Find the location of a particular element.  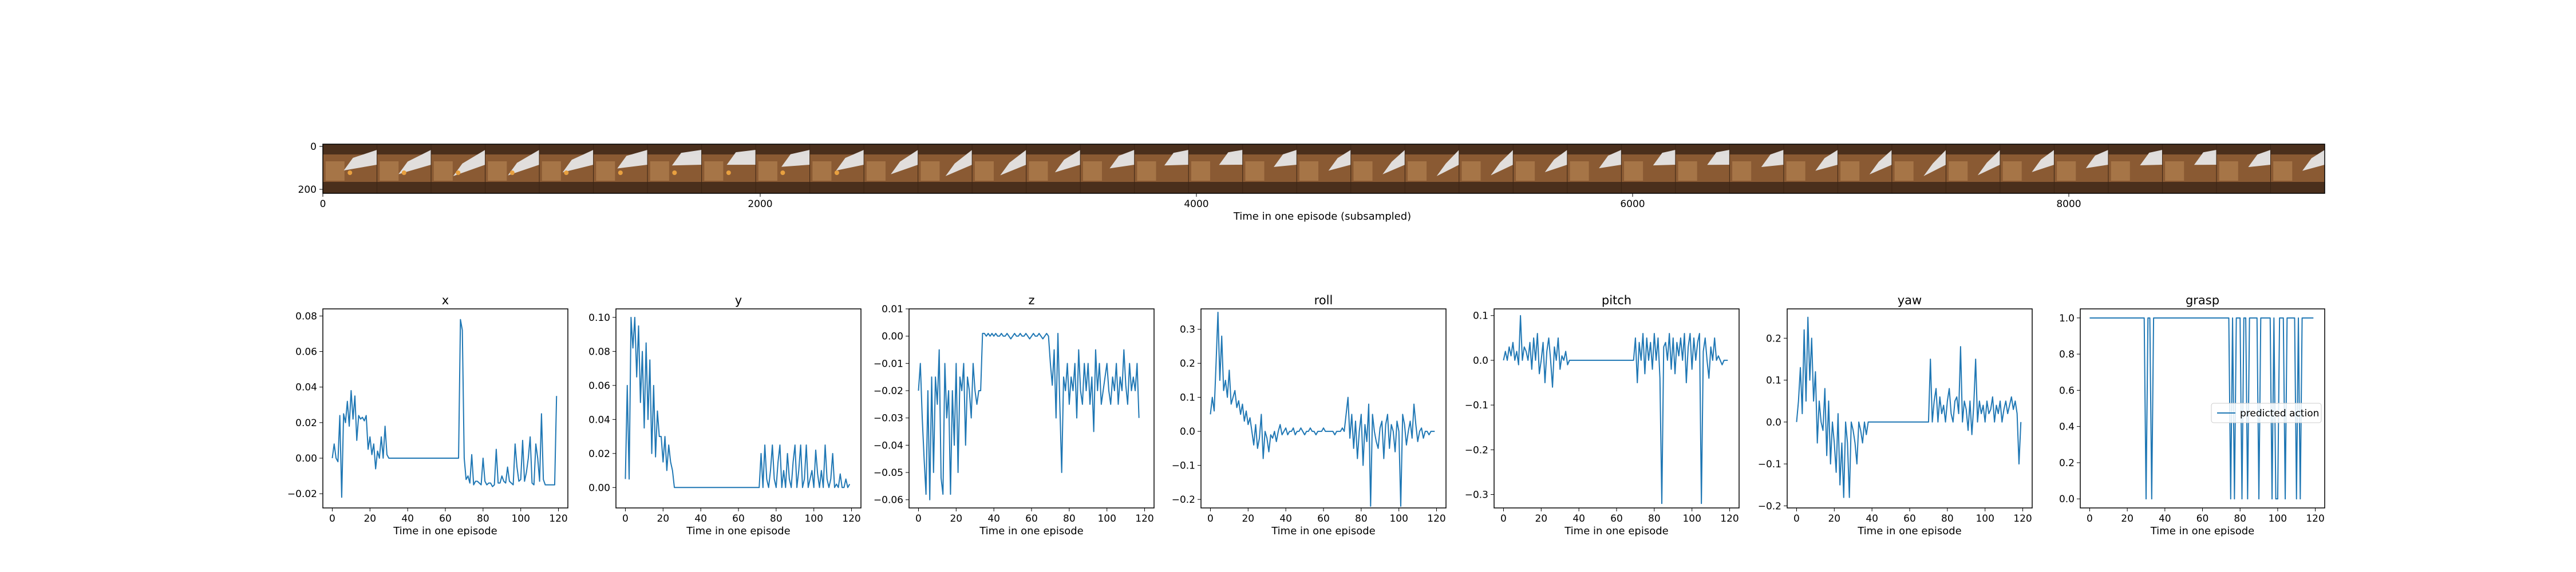

ytick-label: 0.6 is located at coordinates (2067, 390).